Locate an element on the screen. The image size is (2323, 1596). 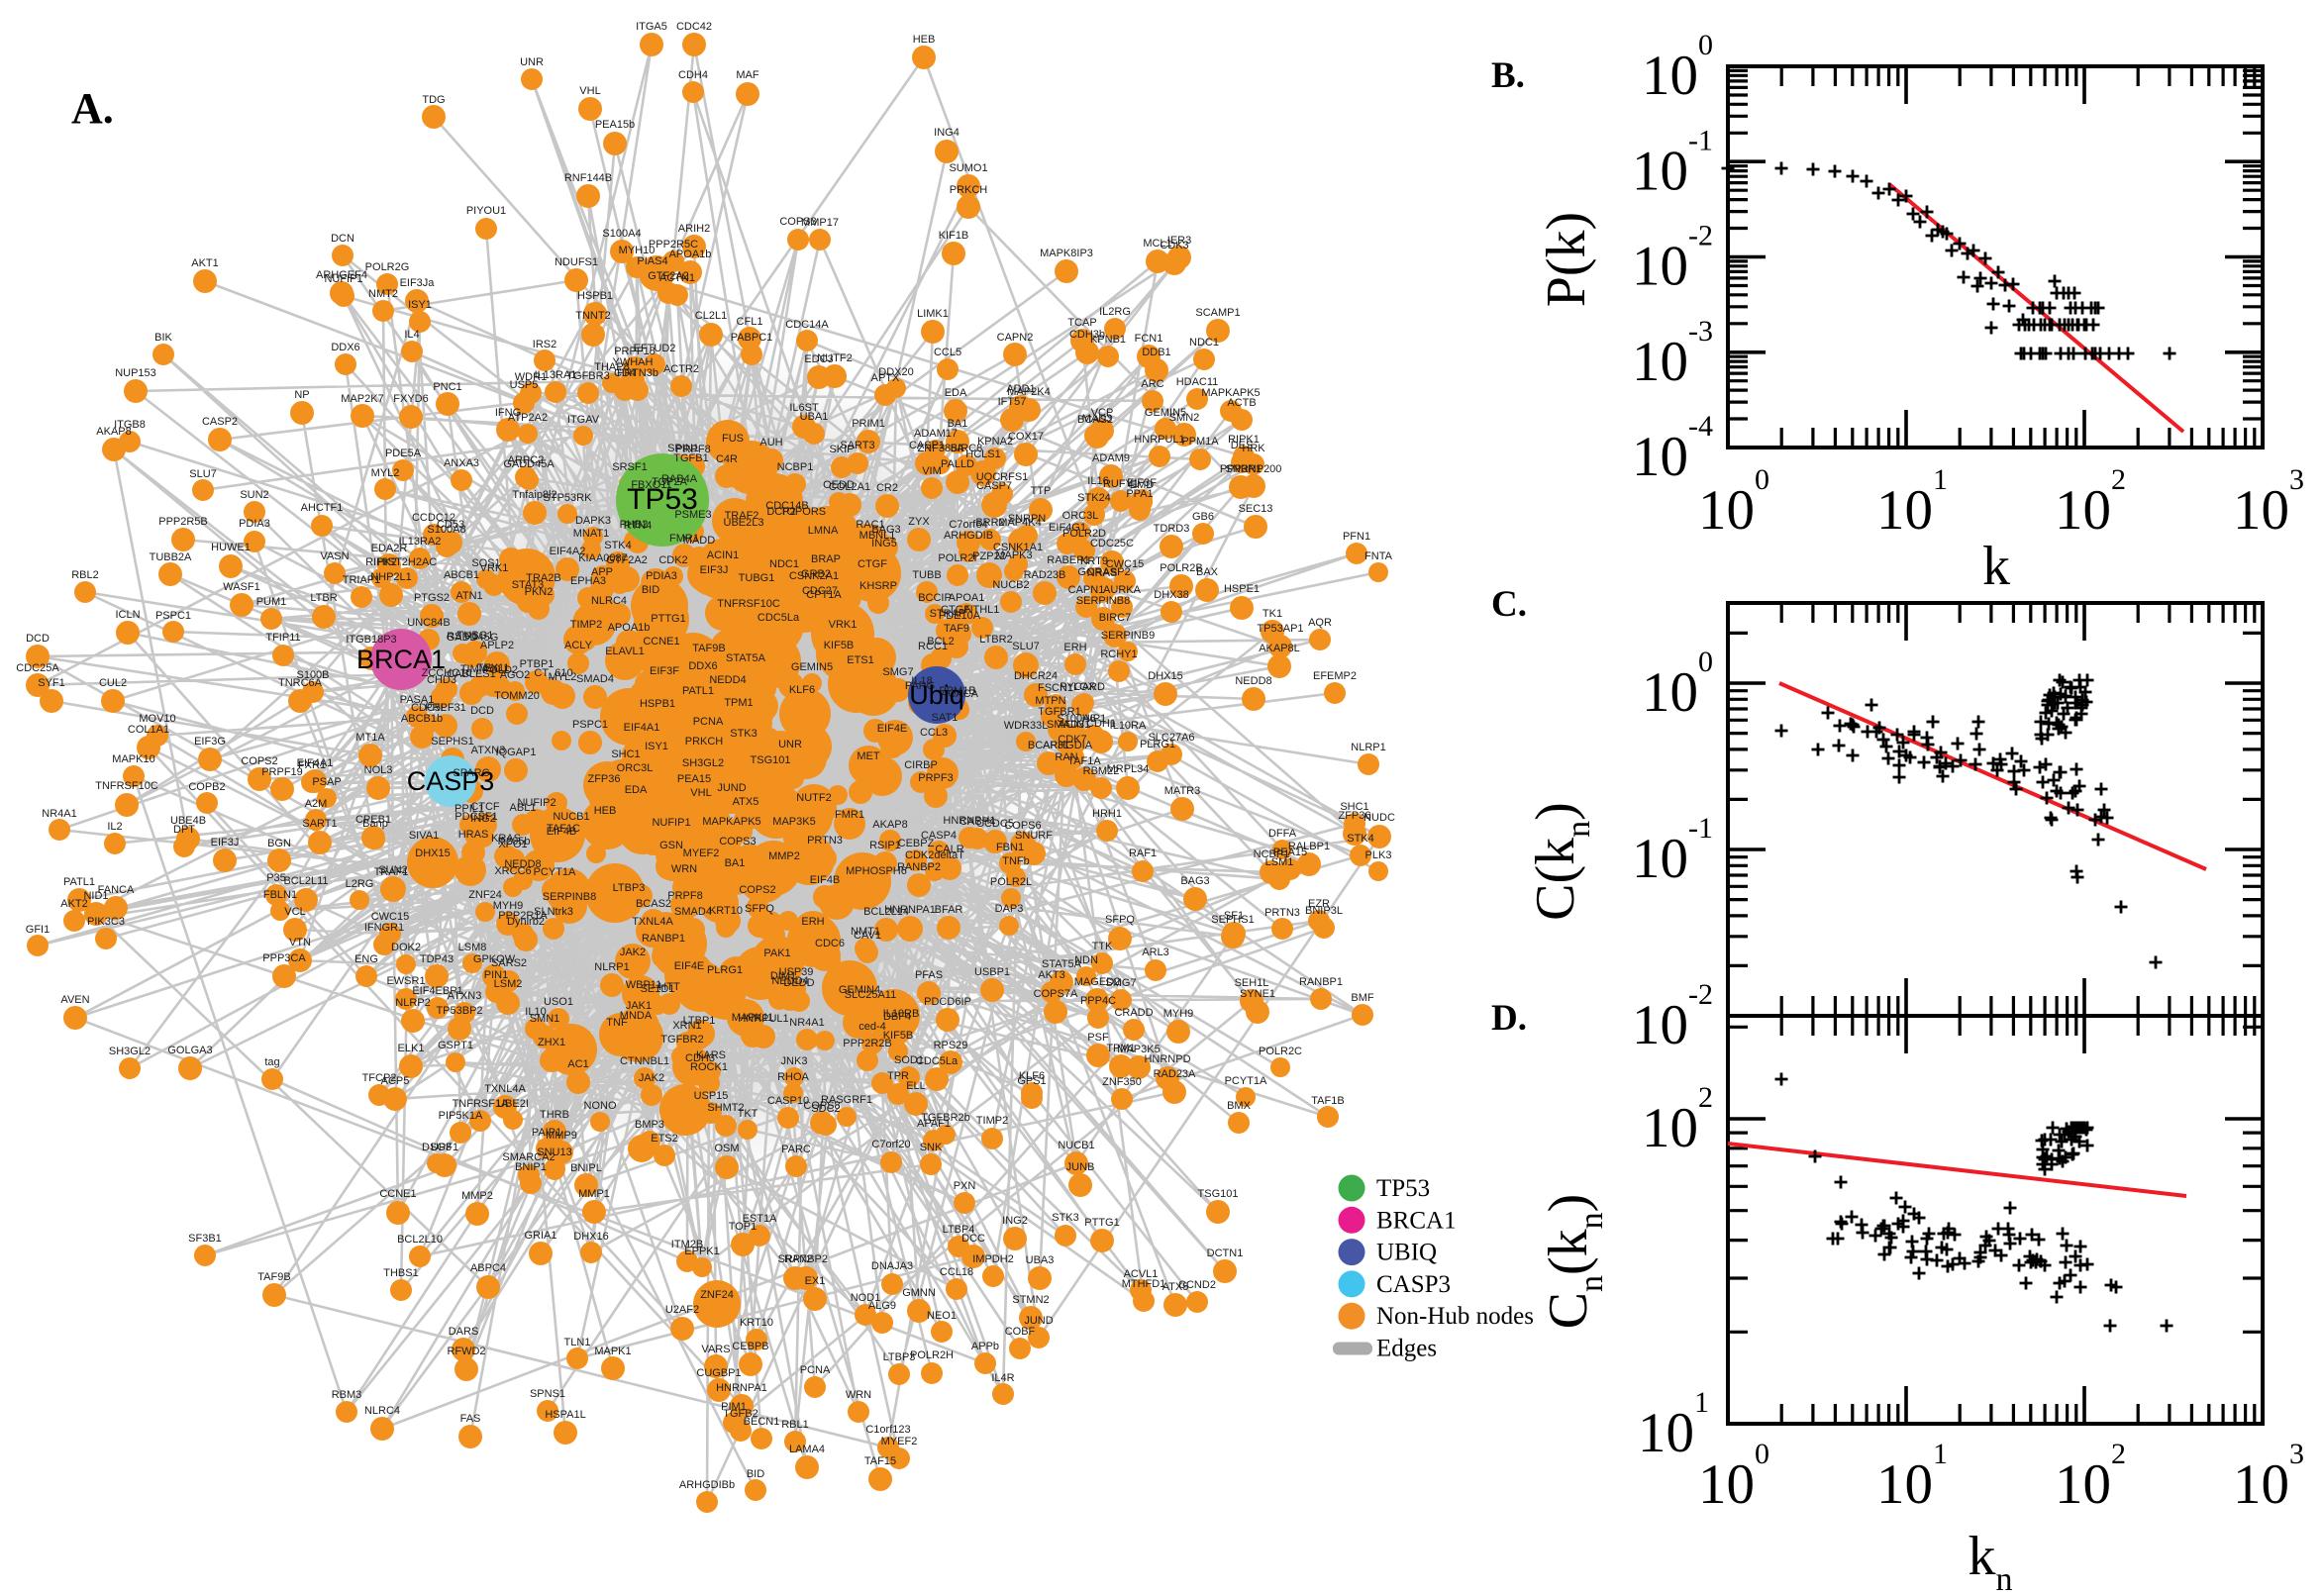
svg-text: SYF1 is located at coordinates (52, 683).